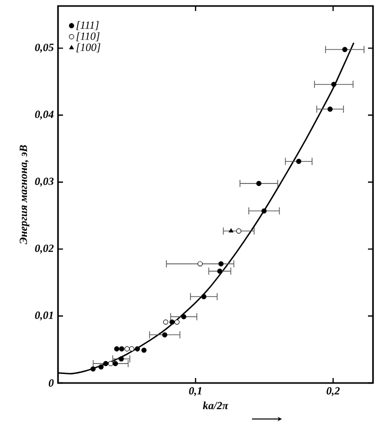 The image size is (383, 434). Describe the element at coordinates (44, 182) in the screenshot. I see `y-tick-label: 0,03` at that location.